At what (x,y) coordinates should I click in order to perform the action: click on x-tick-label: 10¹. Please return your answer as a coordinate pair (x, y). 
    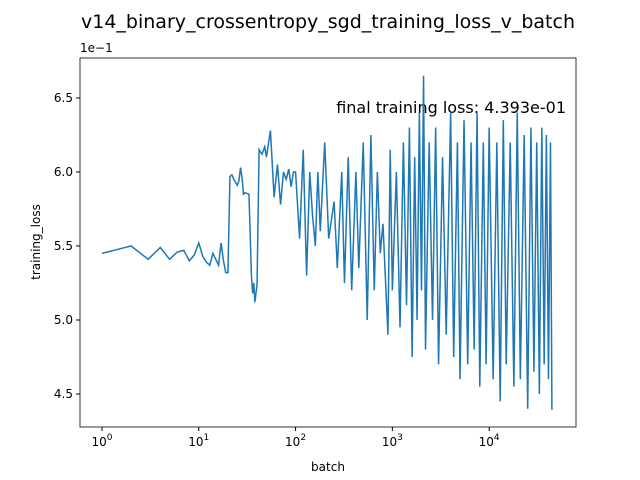
    Looking at the image, I should click on (198, 441).